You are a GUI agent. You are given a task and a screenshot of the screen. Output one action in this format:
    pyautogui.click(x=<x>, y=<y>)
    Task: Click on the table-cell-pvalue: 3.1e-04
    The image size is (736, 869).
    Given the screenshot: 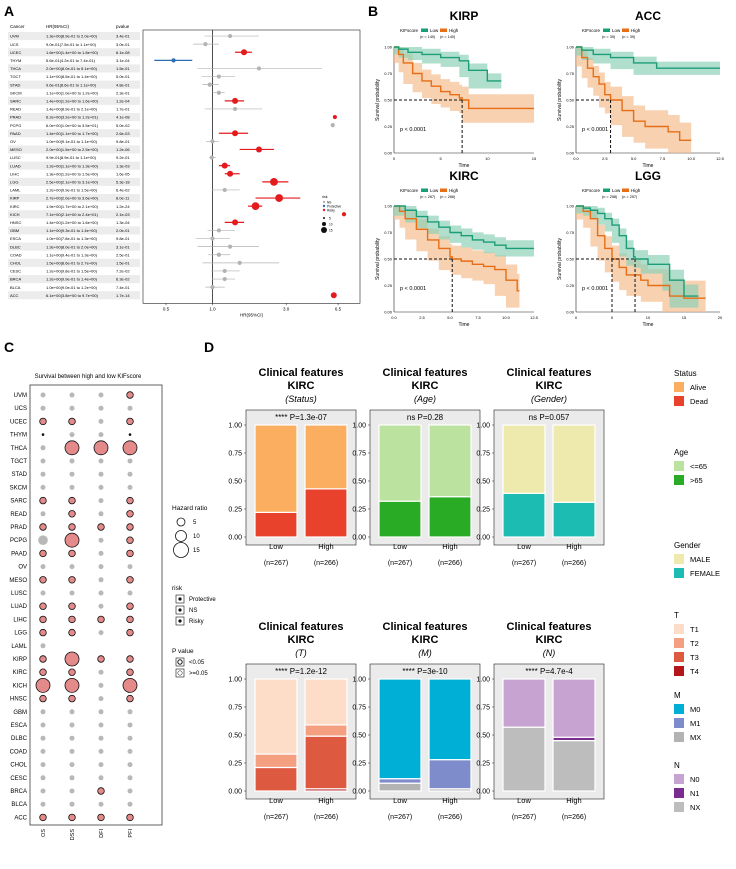 What is the action you would take?
    pyautogui.click(x=123, y=60)
    